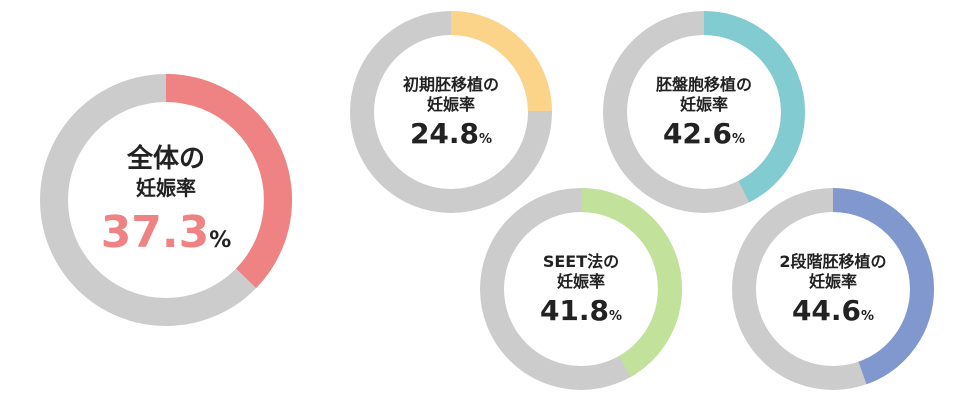 The height and width of the screenshot is (400, 960). I want to click on donut-value: 24.8%, so click(451, 133).